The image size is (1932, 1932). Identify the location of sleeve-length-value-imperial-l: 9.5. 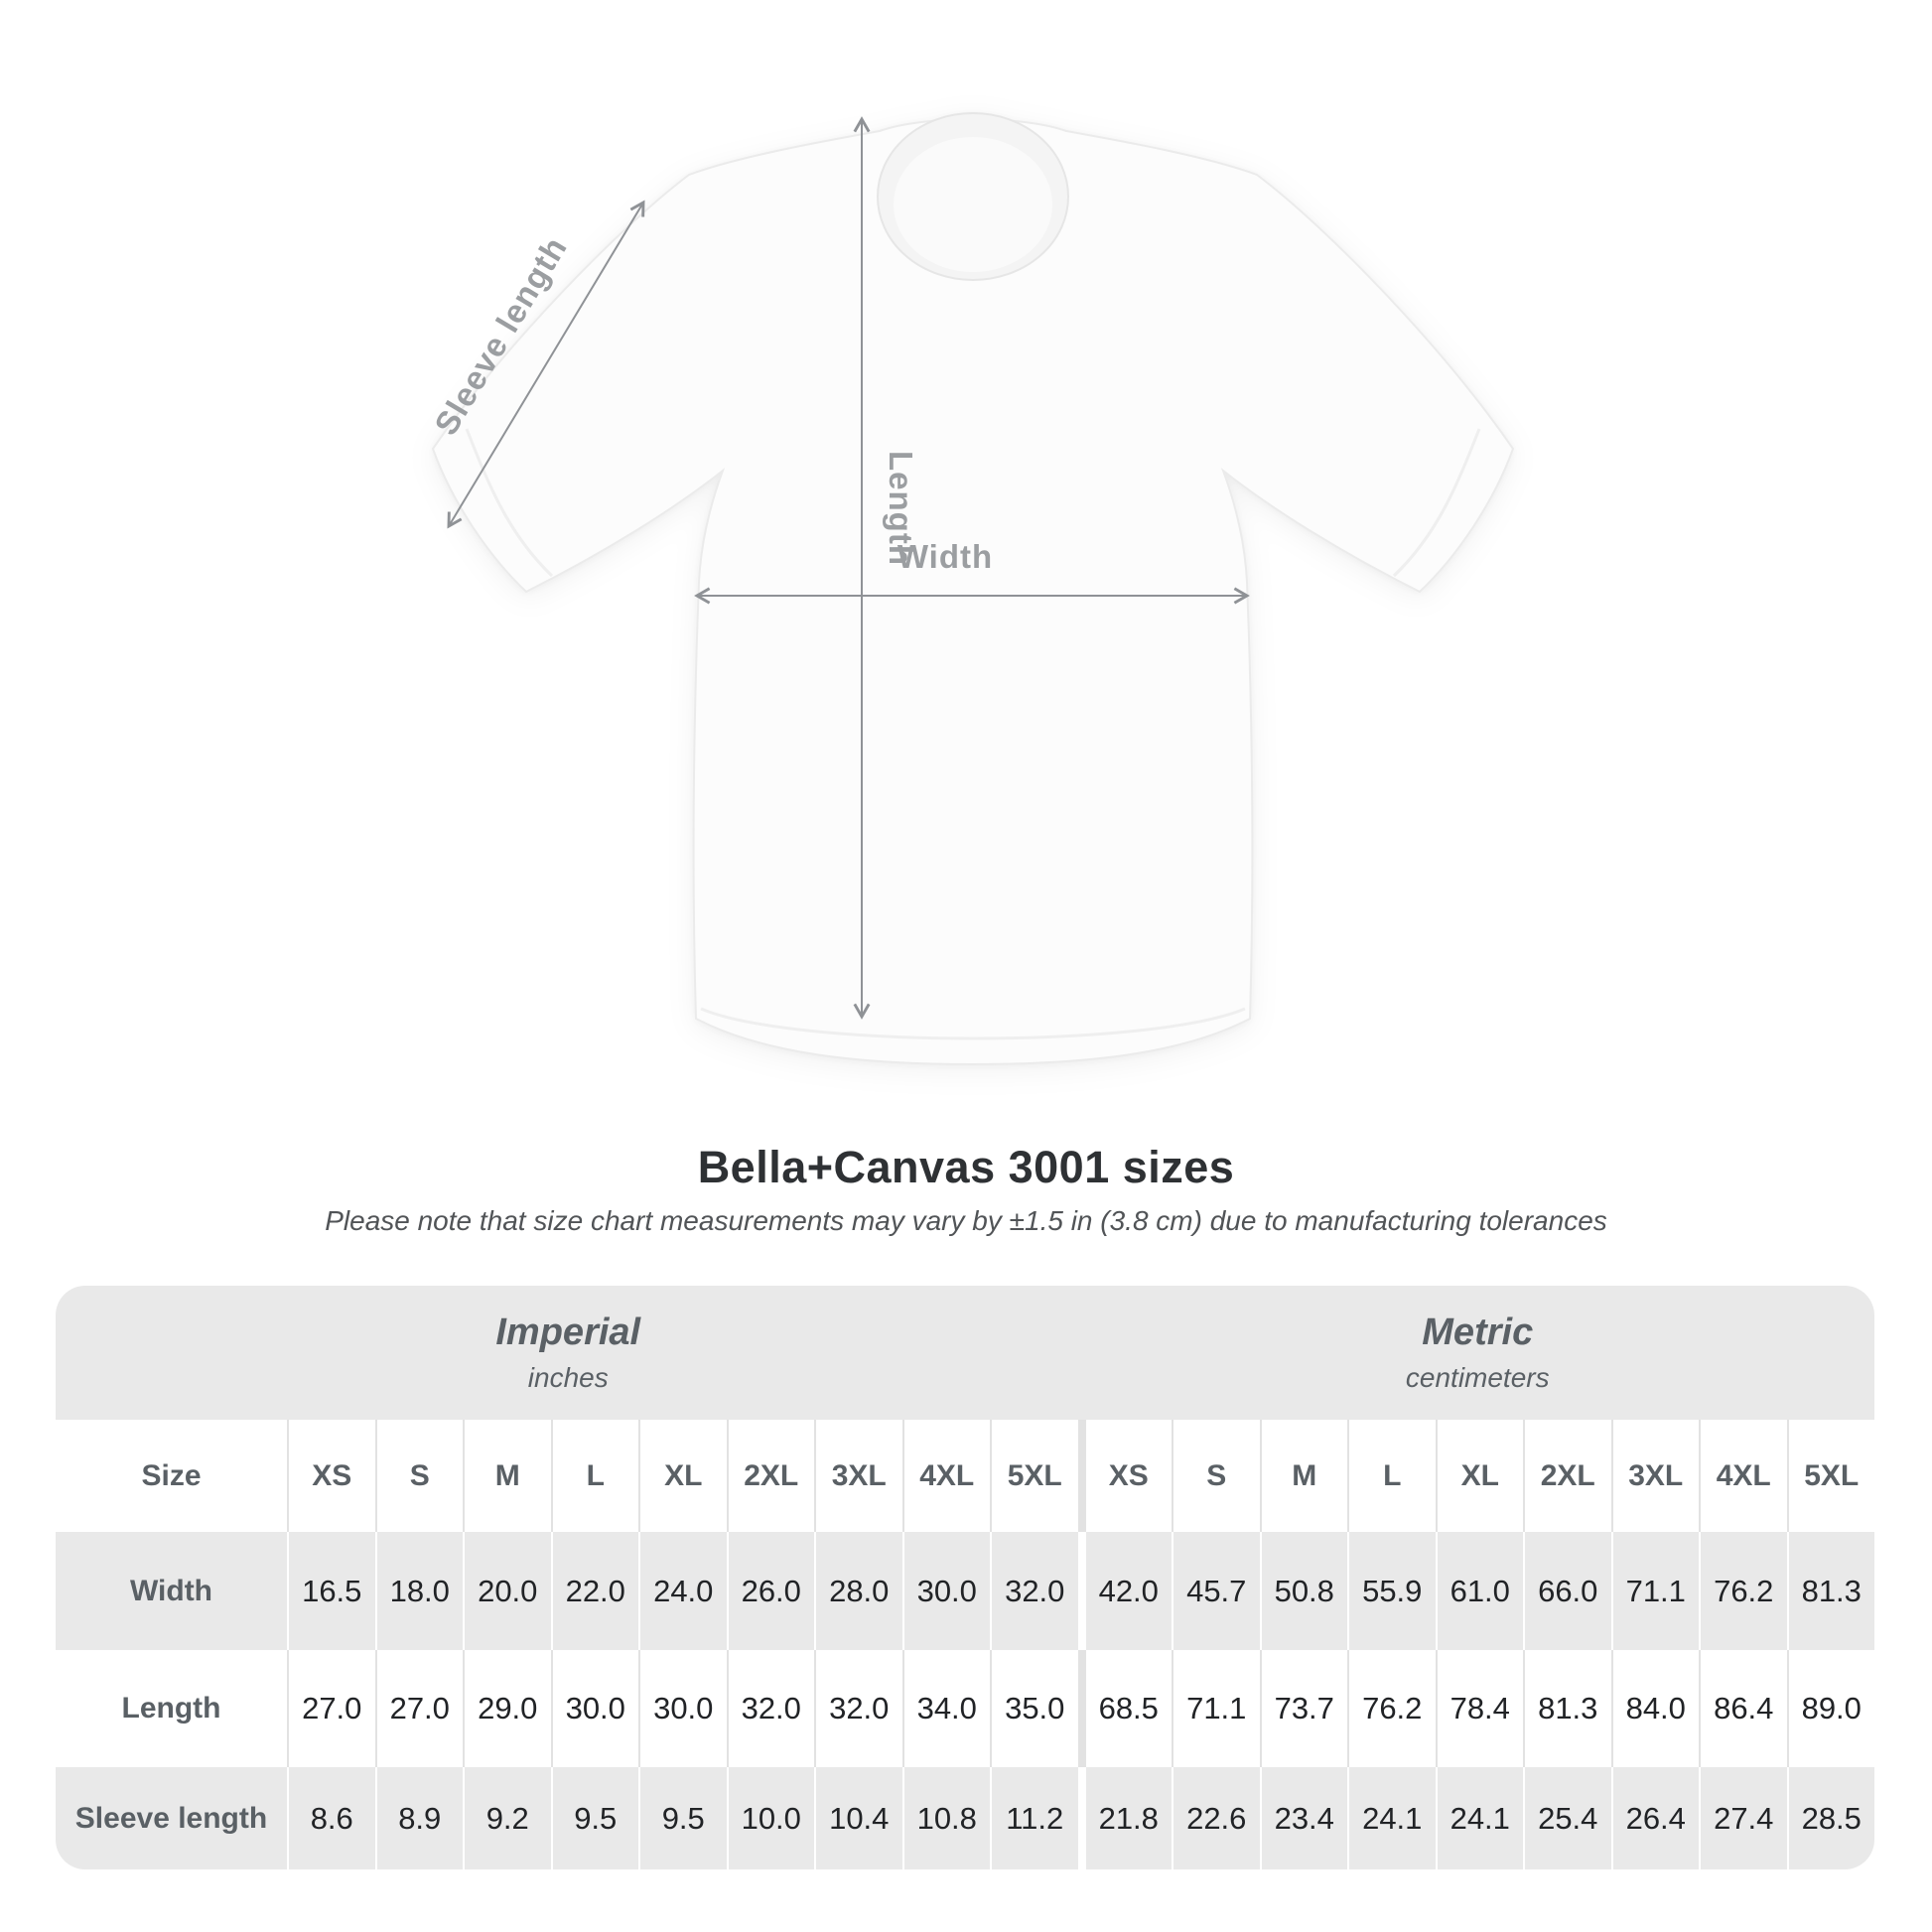
(594, 1818).